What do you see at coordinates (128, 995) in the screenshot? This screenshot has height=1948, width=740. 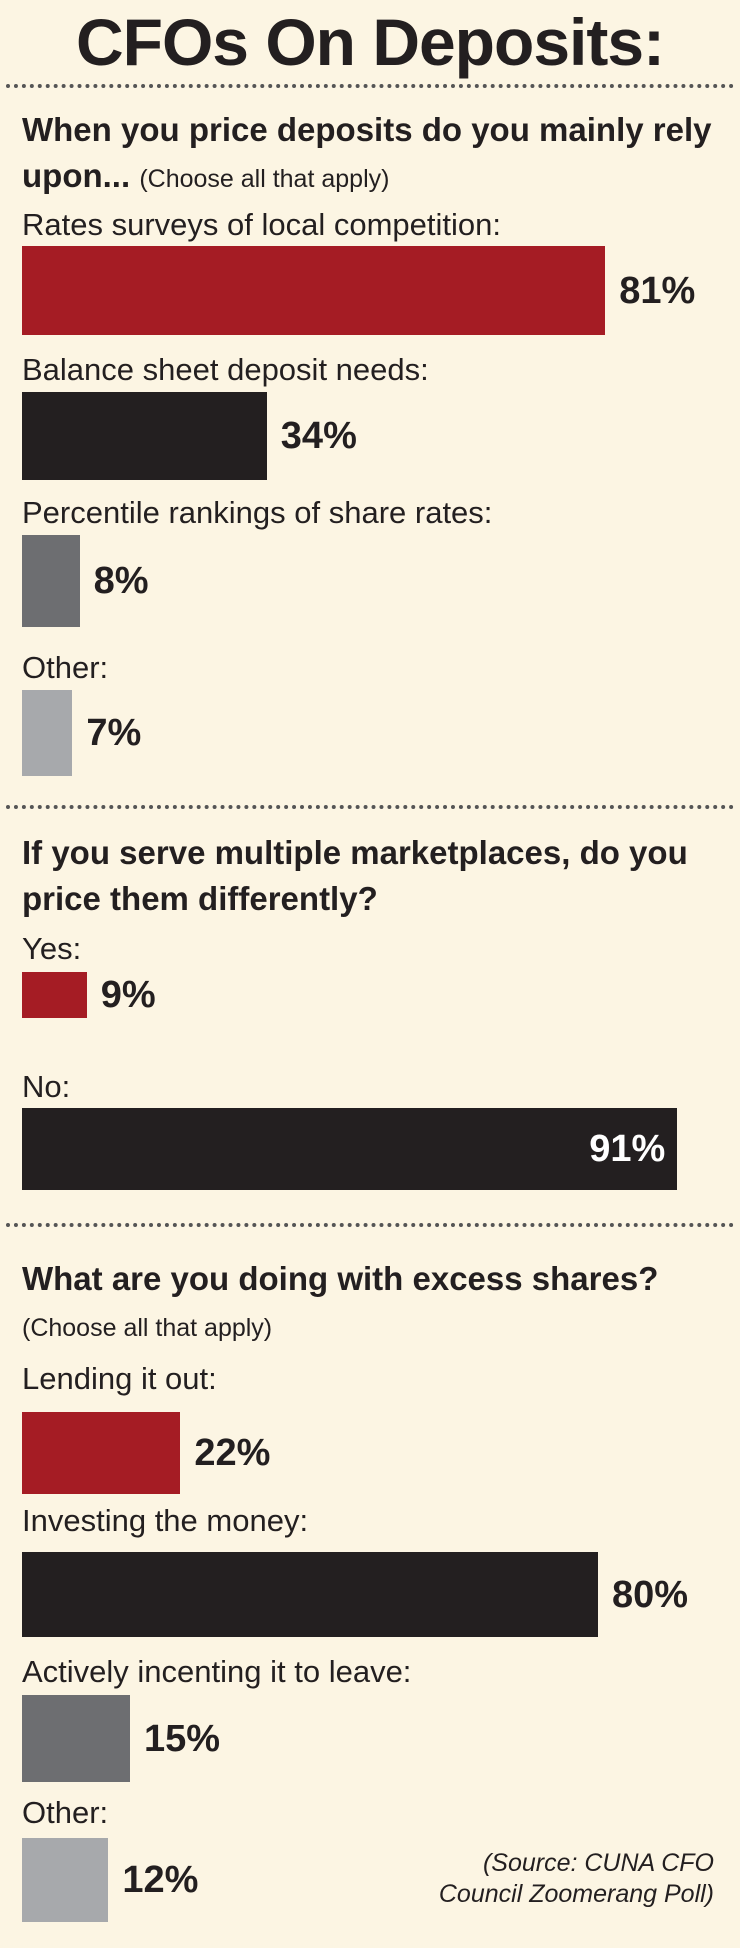 I see `value-label: 9%` at bounding box center [128, 995].